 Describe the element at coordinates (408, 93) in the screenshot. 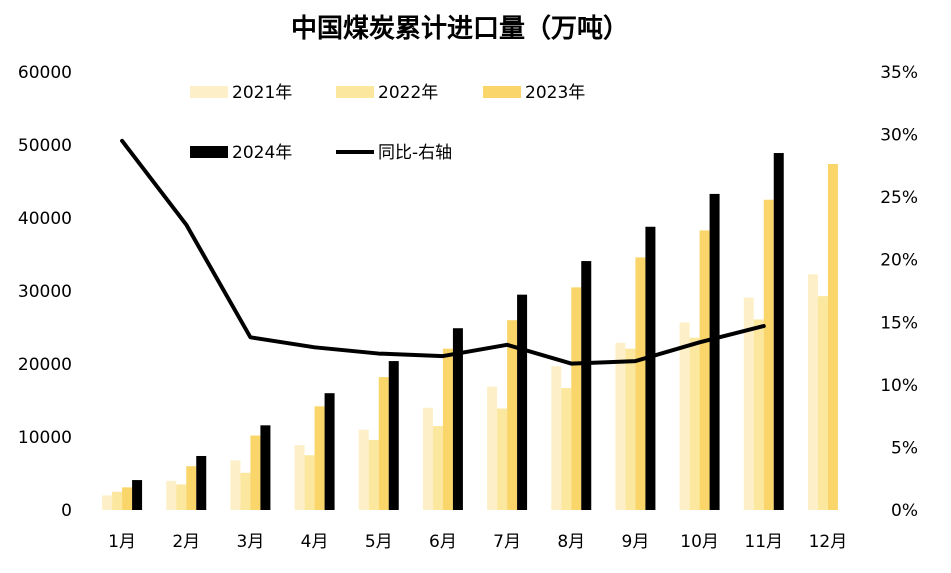

I see `legend-label: 2022年` at that location.